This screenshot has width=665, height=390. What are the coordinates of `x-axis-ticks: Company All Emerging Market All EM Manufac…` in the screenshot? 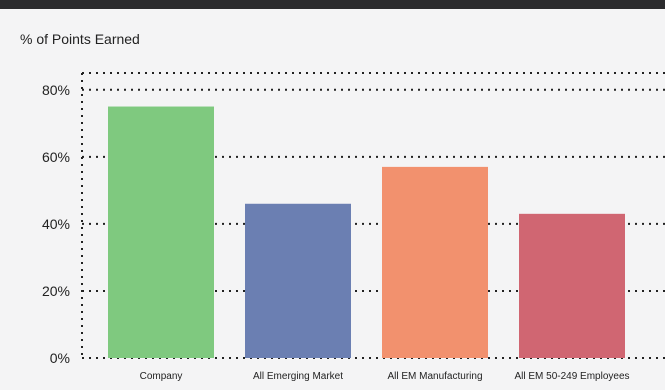 It's located at (385, 376).